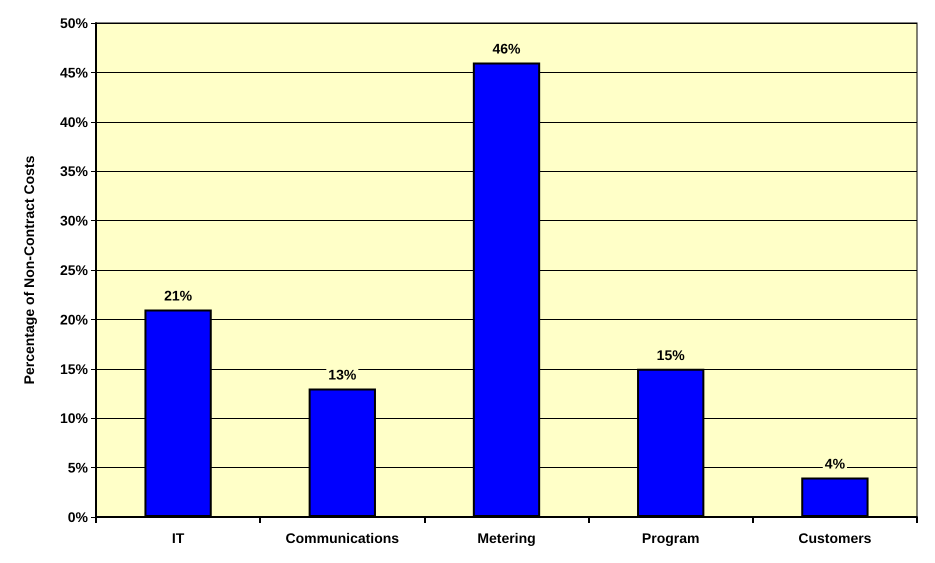 The height and width of the screenshot is (563, 935). What do you see at coordinates (835, 463) in the screenshot?
I see `data-label: 4%` at bounding box center [835, 463].